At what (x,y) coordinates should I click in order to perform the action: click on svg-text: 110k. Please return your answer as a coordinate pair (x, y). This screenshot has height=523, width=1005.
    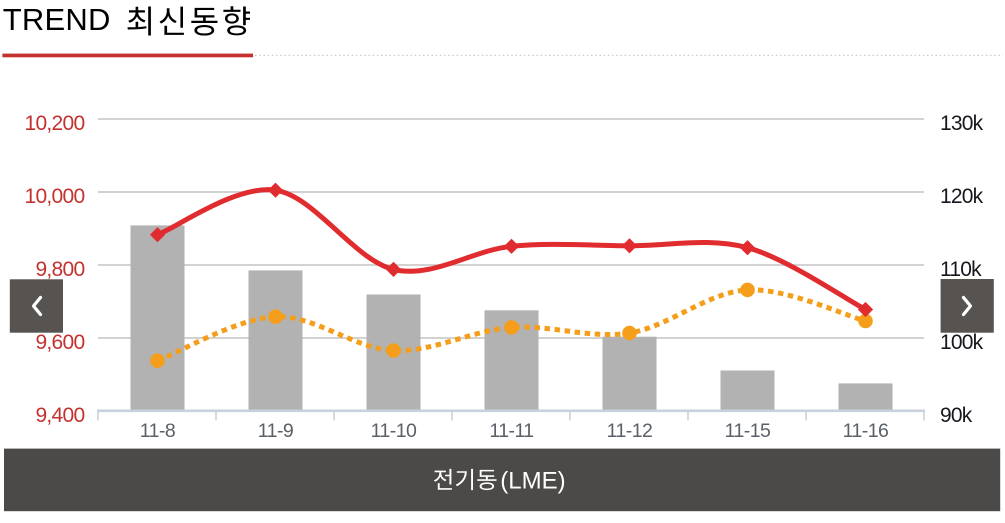
    Looking at the image, I should click on (961, 269).